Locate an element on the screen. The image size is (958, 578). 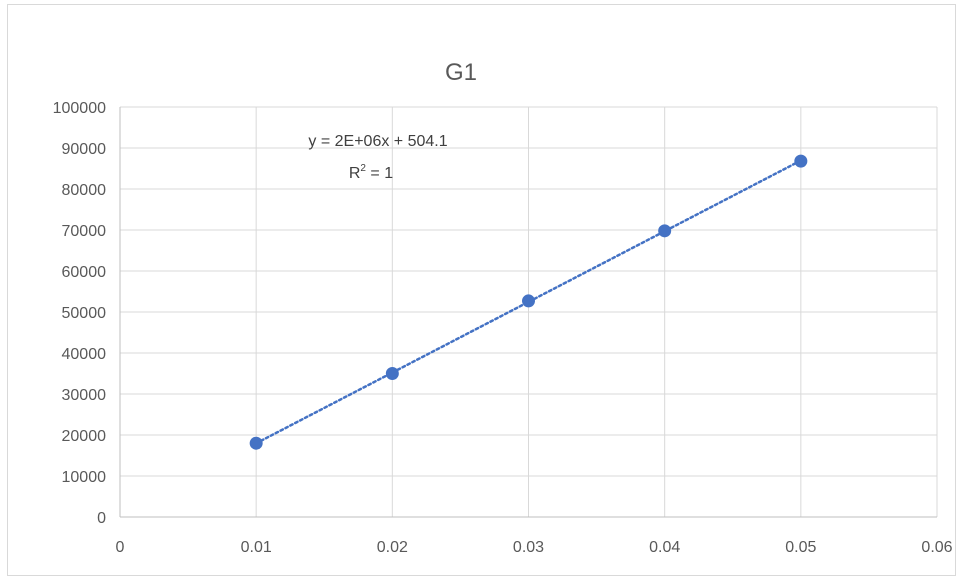
y-tick-label: 20000 is located at coordinates (84, 436).